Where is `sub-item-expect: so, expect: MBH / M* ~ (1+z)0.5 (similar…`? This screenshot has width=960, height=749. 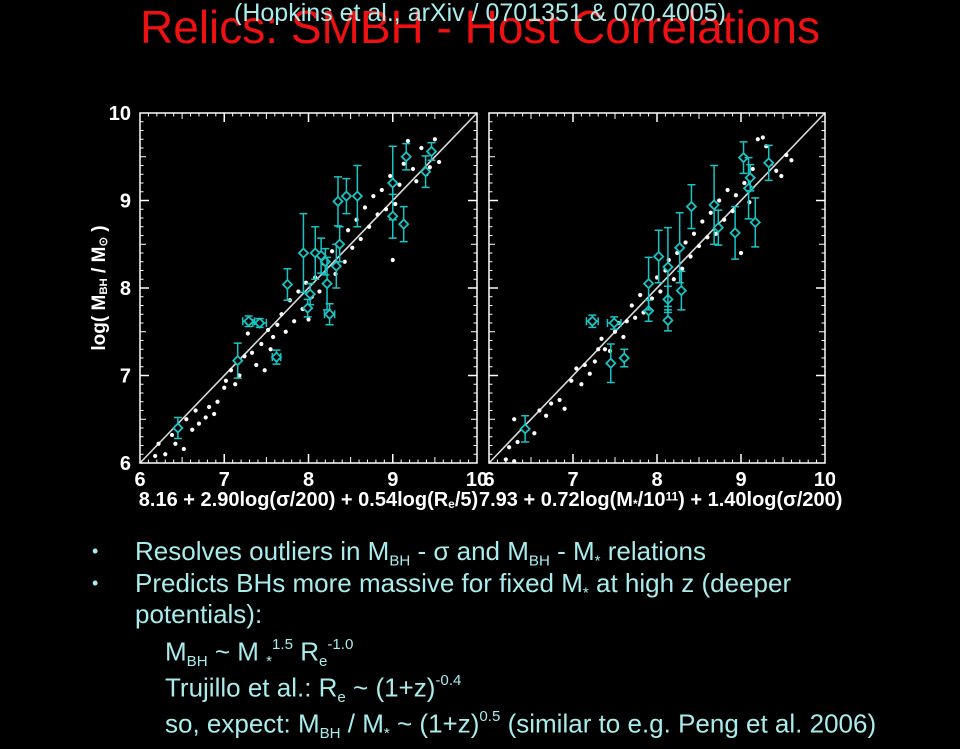 sub-item-expect: so, expect: MBH / M* ~ (1+z)0.5 (similar… is located at coordinates (521, 725).